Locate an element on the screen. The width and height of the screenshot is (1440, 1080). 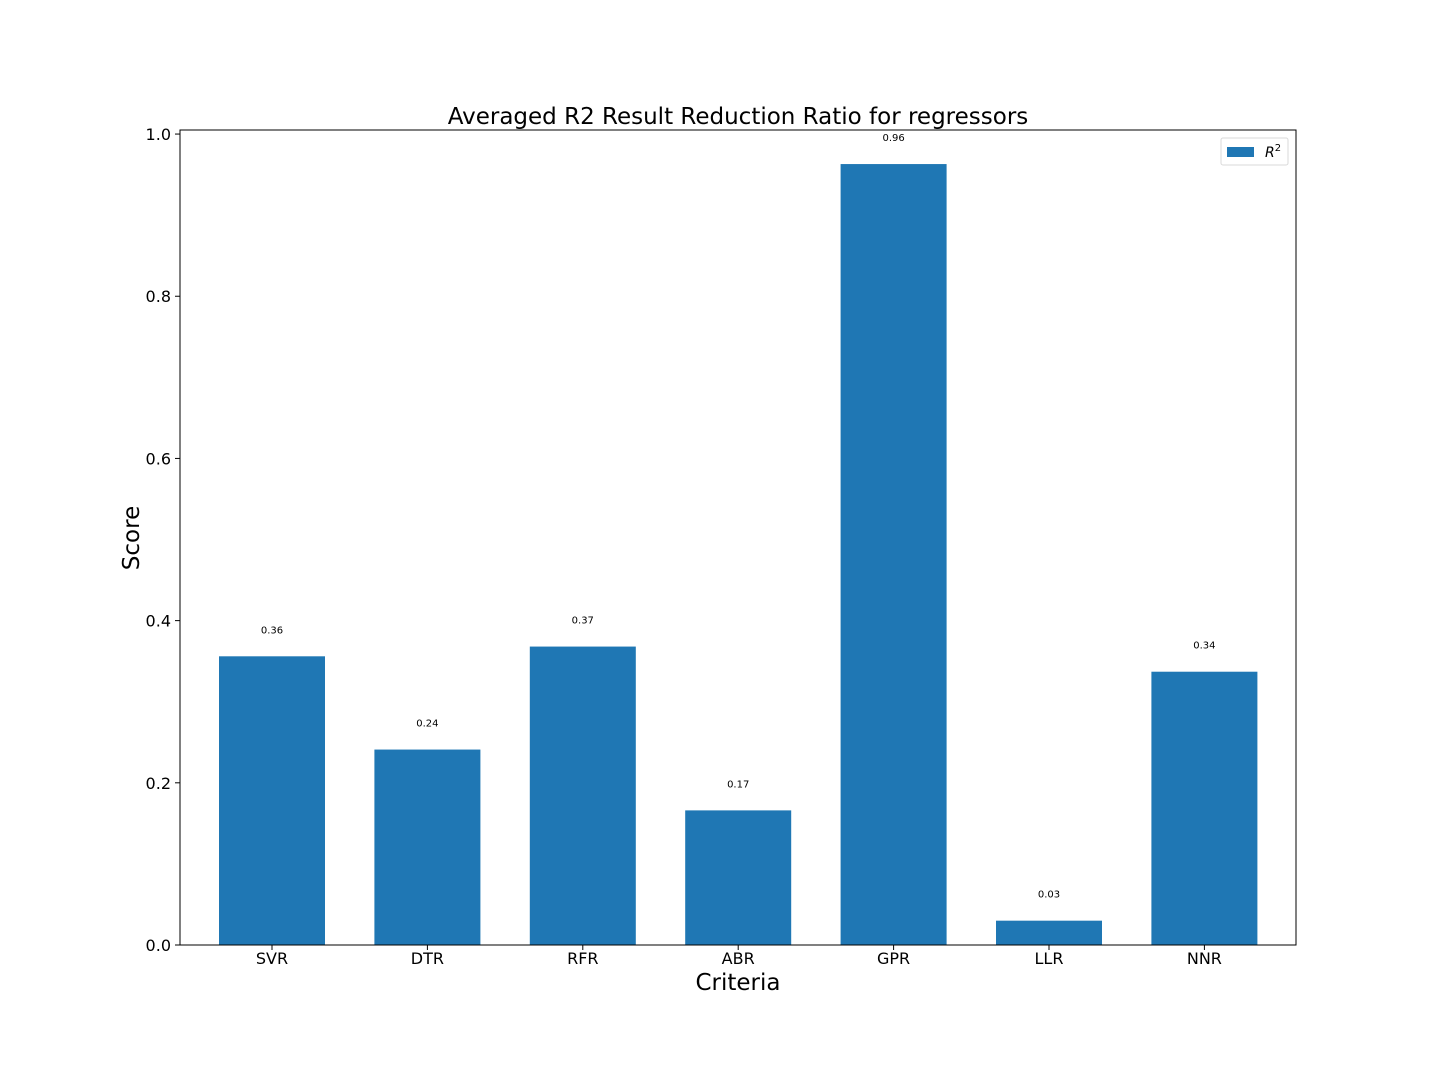
bar-llr is located at coordinates (1049, 932).